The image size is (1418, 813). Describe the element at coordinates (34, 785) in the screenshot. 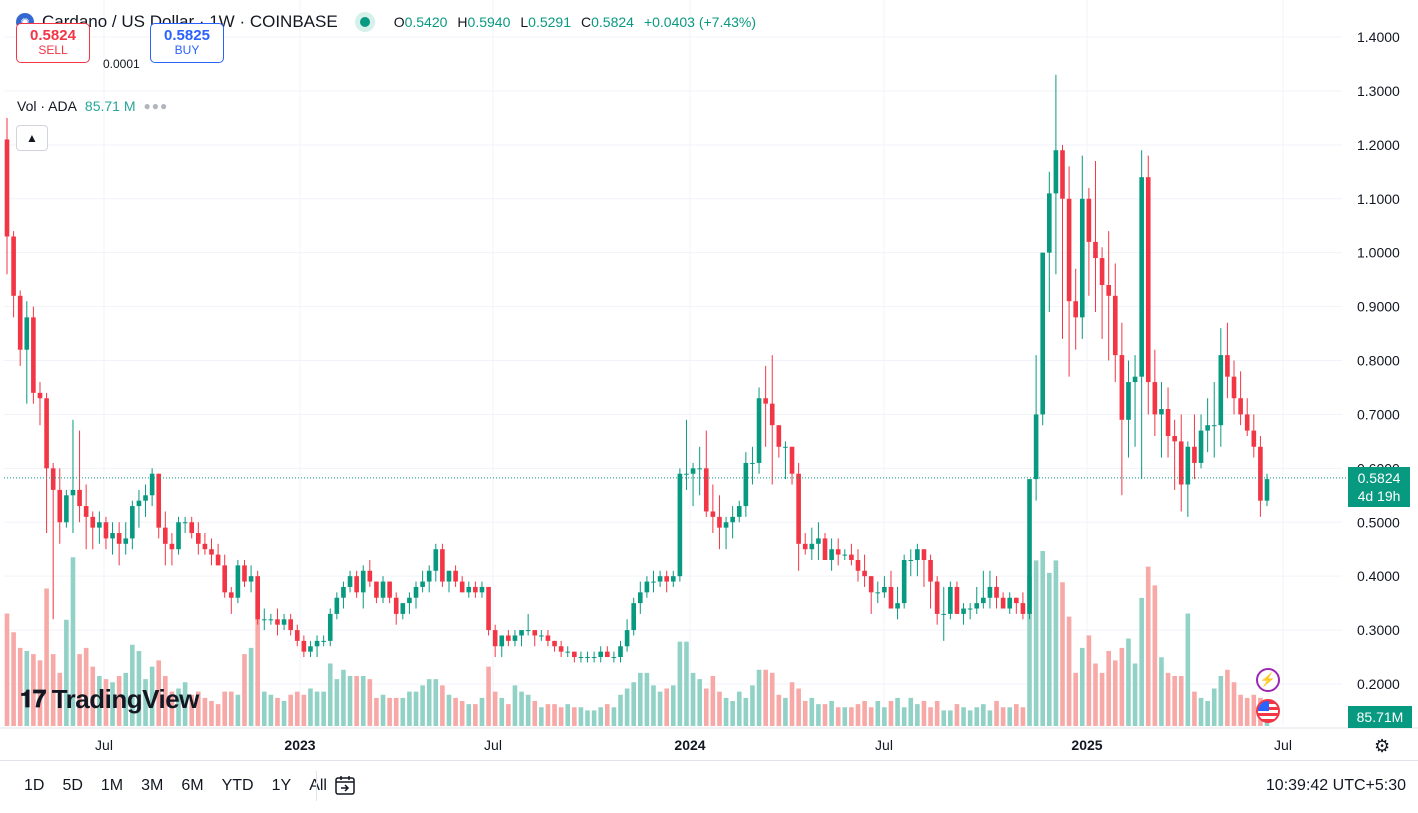

I see `range-1d: 1D` at that location.